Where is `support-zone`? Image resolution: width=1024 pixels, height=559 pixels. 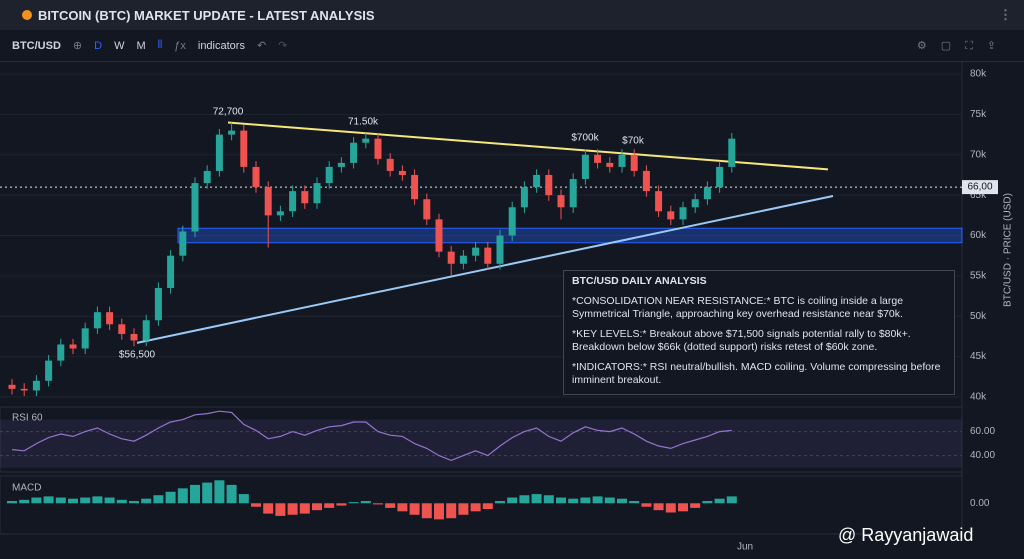 support-zone is located at coordinates (570, 235).